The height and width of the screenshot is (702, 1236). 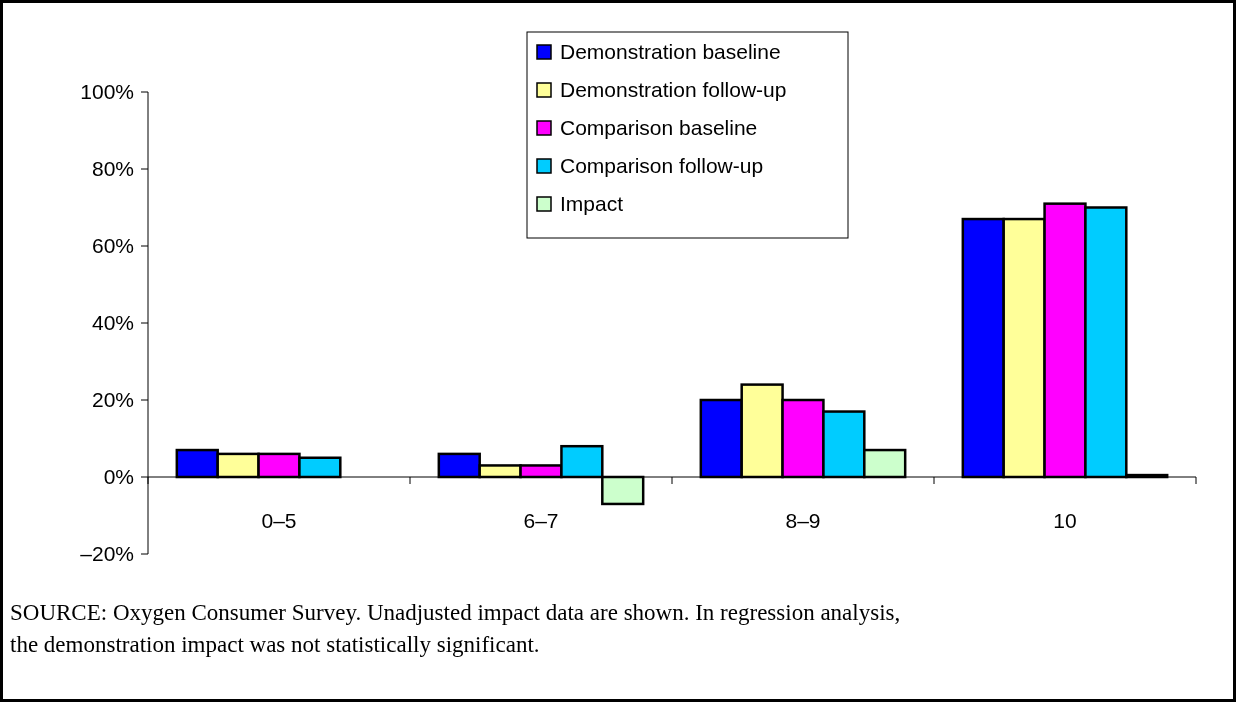 I want to click on legend-label: Demonstration follow-up, so click(x=673, y=90).